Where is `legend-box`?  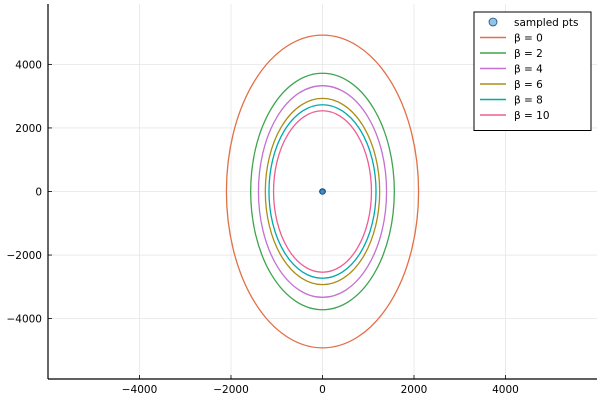
legend-box is located at coordinates (532, 71).